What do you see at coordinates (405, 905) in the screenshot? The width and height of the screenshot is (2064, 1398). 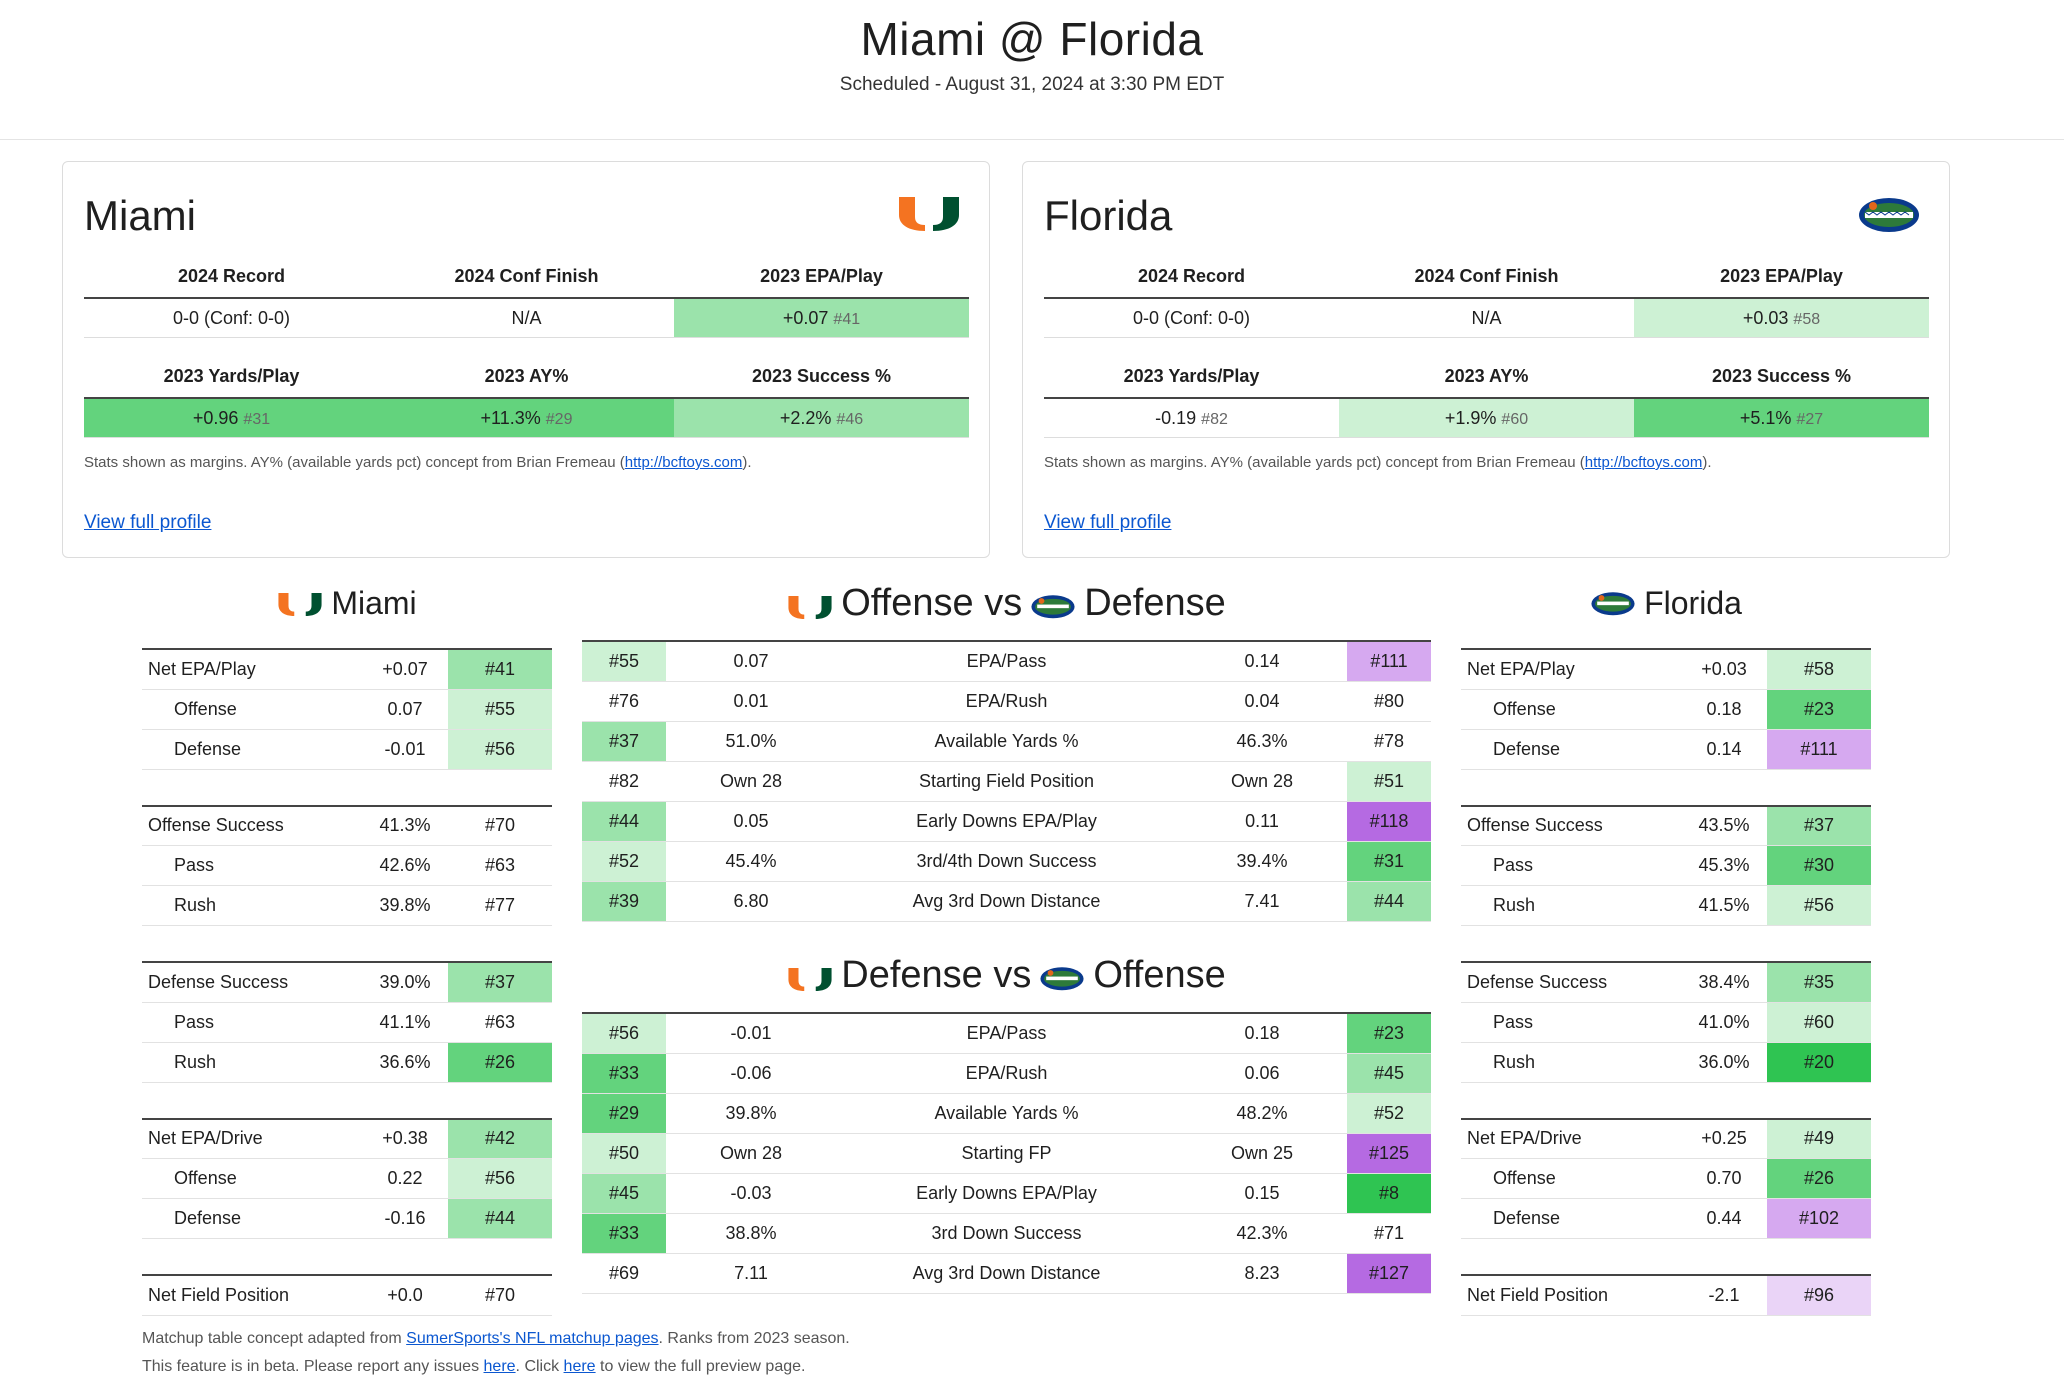 I see `stat-value: 39.8%` at bounding box center [405, 905].